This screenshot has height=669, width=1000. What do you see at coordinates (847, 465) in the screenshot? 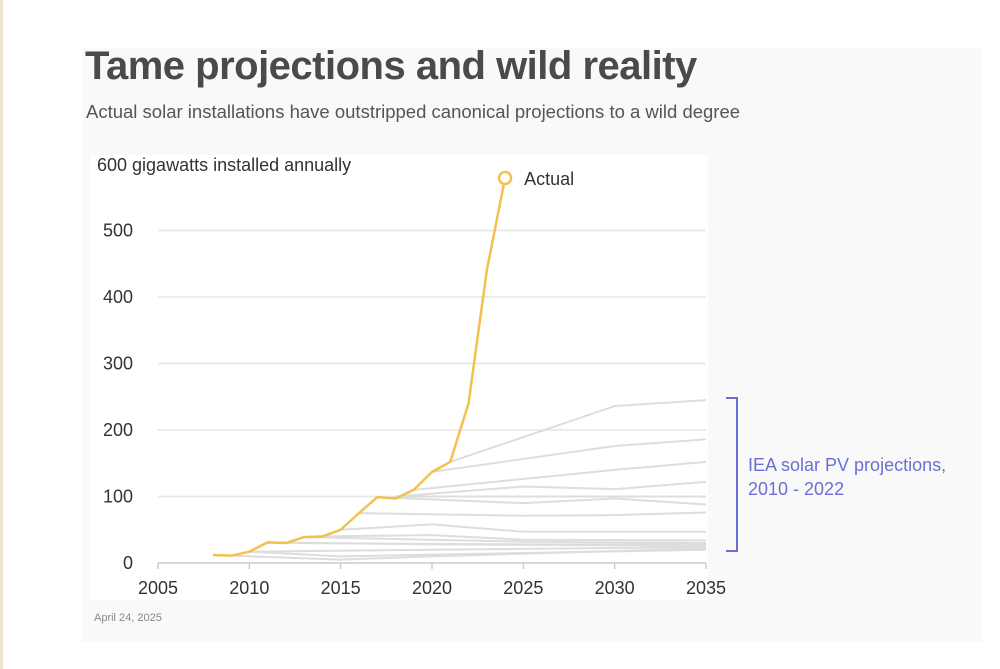
I see `projection-annotation-line1: IEA solar PV projections,` at bounding box center [847, 465].